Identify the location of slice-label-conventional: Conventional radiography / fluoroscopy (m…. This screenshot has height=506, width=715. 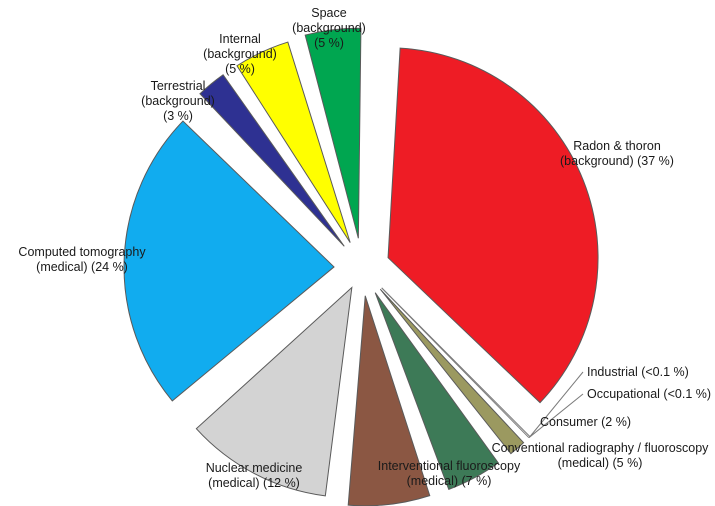
(601, 455).